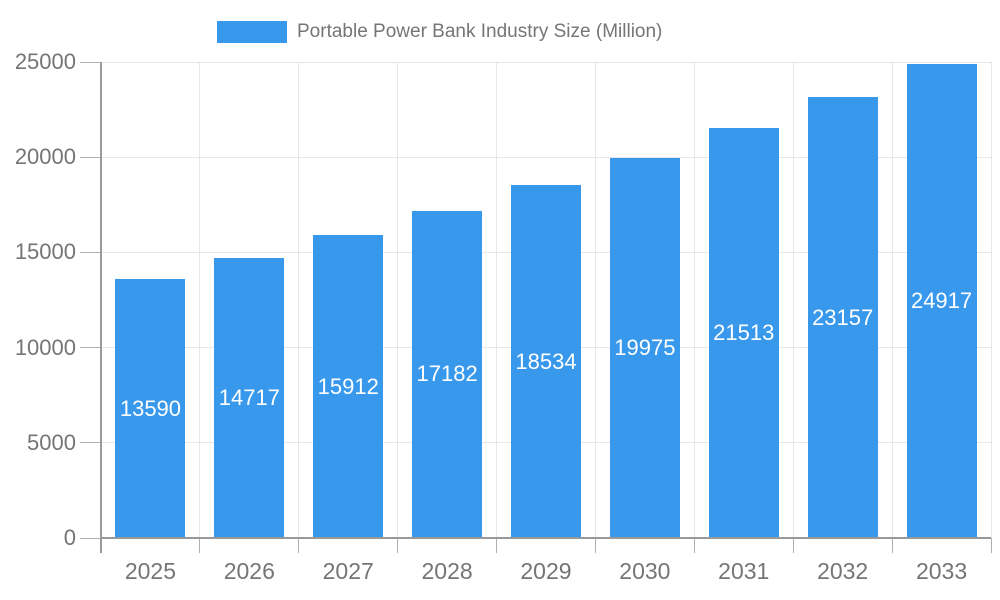 This screenshot has width=1000, height=600. What do you see at coordinates (546, 571) in the screenshot?
I see `x-axis-label: 2029` at bounding box center [546, 571].